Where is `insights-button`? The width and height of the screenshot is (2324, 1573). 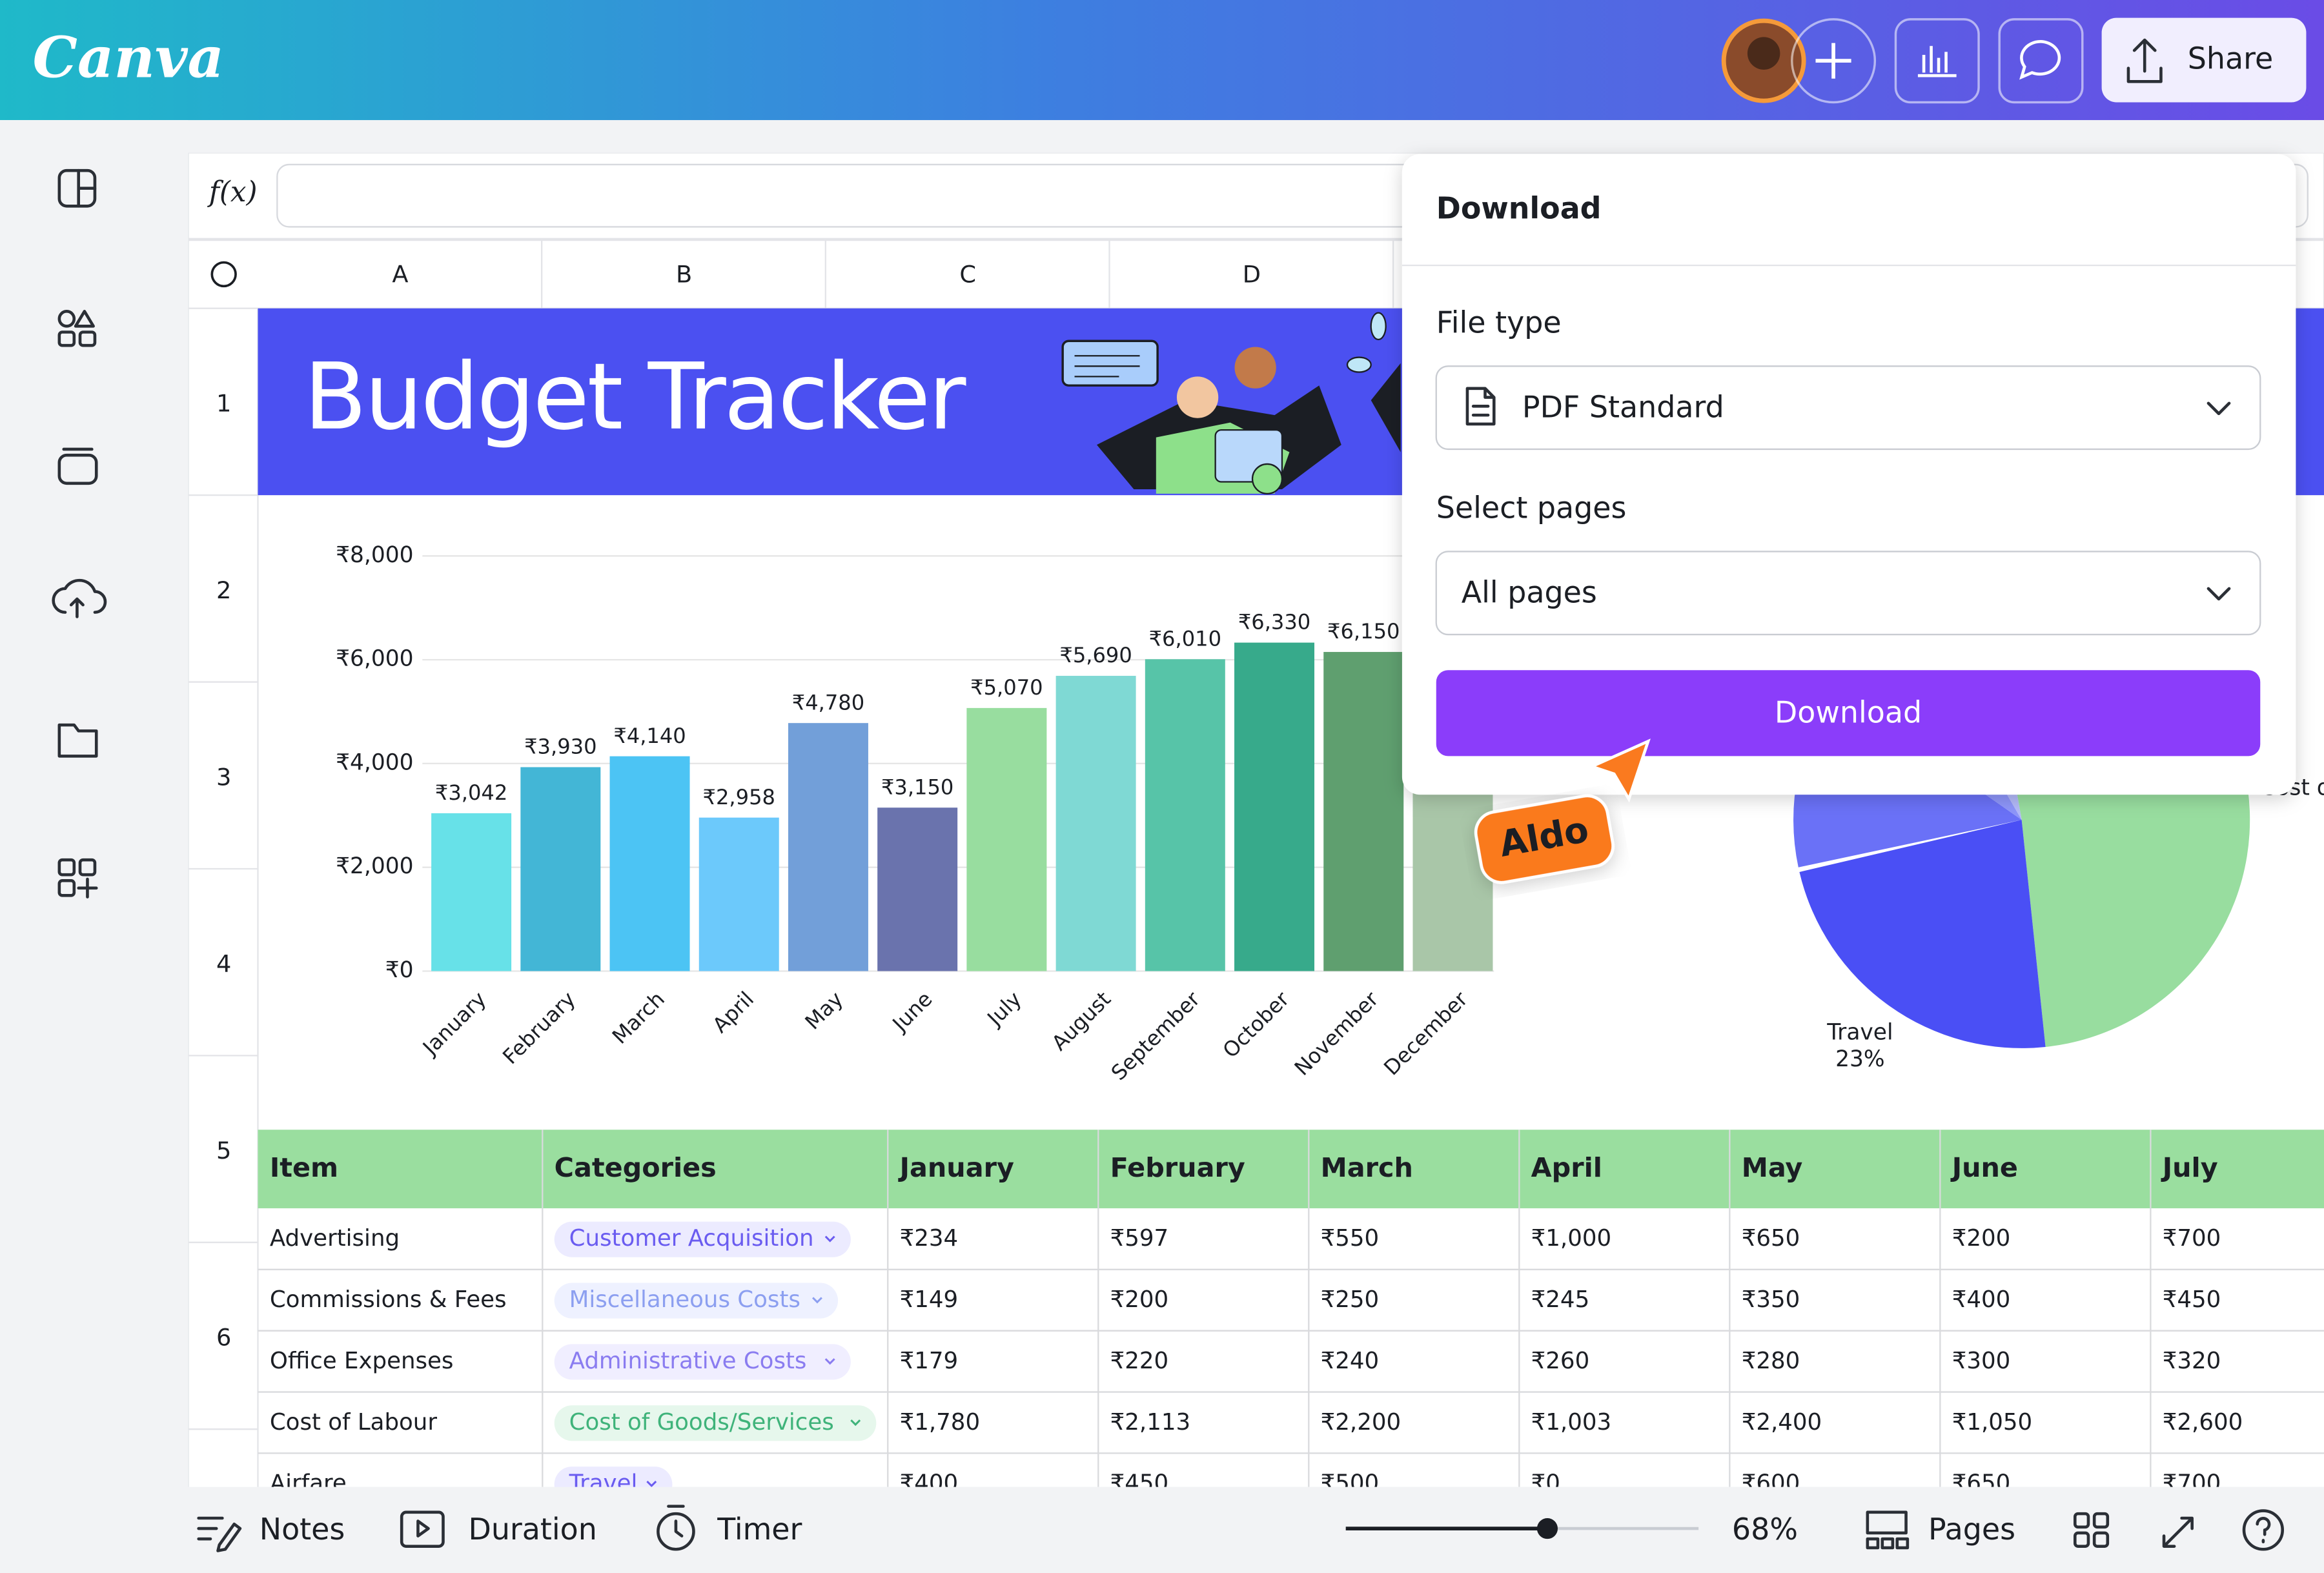
insights-button is located at coordinates (1937, 61).